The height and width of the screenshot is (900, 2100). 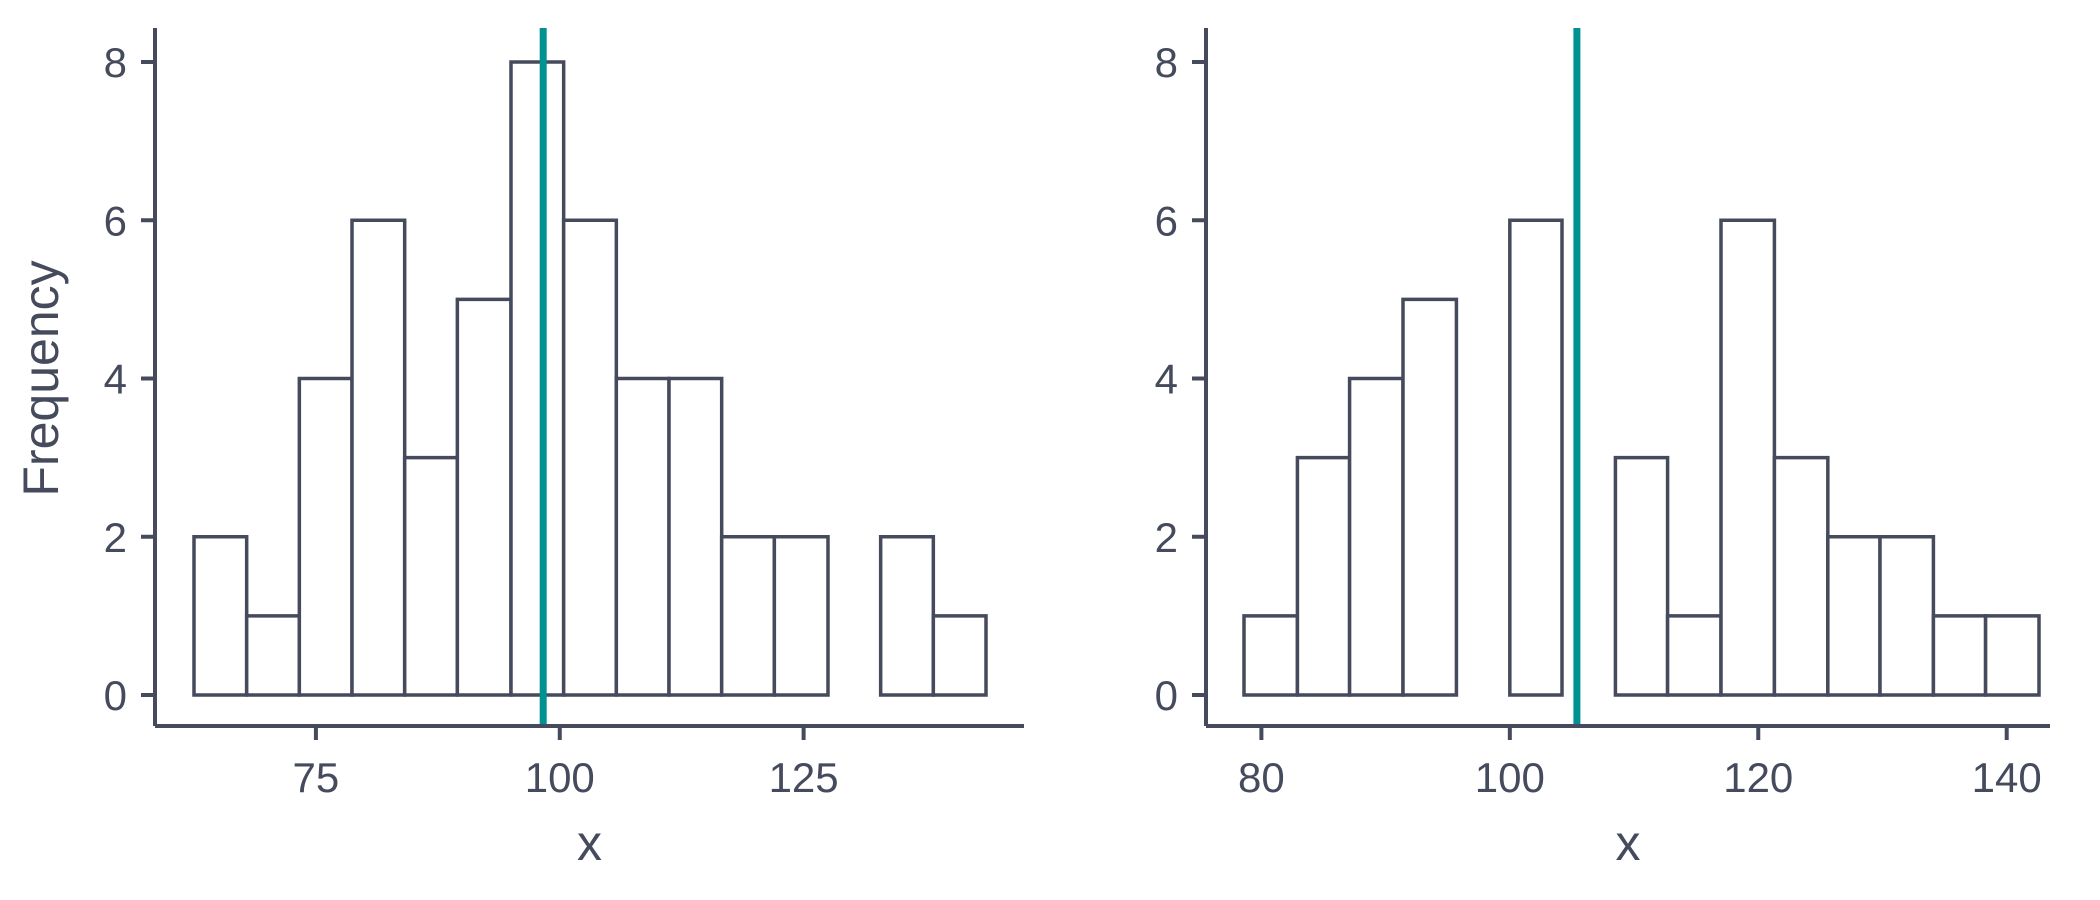 What do you see at coordinates (804, 777) in the screenshot?
I see `x-tick-label: 125` at bounding box center [804, 777].